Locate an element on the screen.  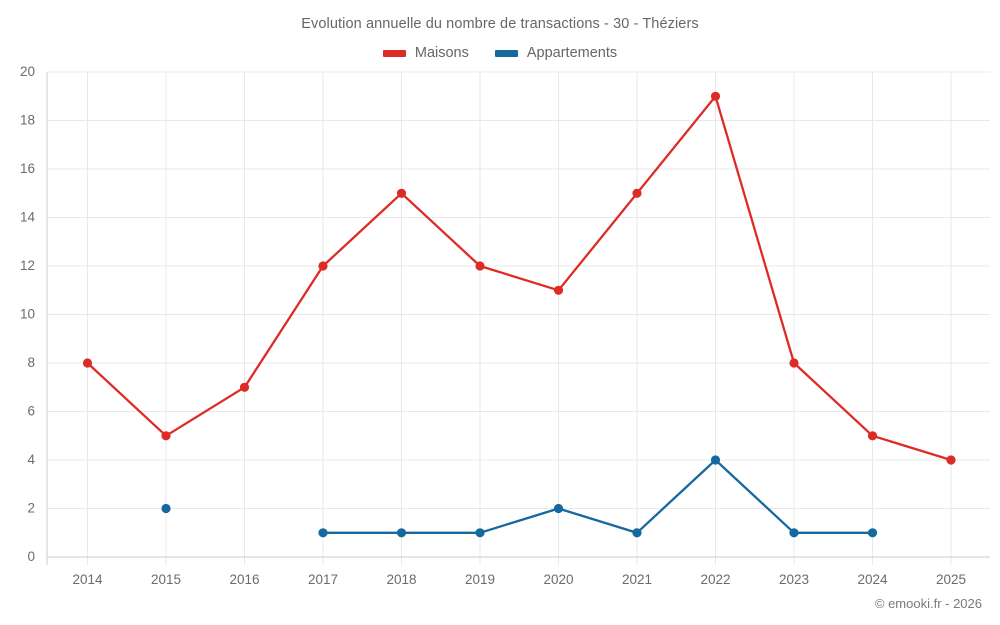
legend-swatch-appartements is located at coordinates (506, 53).